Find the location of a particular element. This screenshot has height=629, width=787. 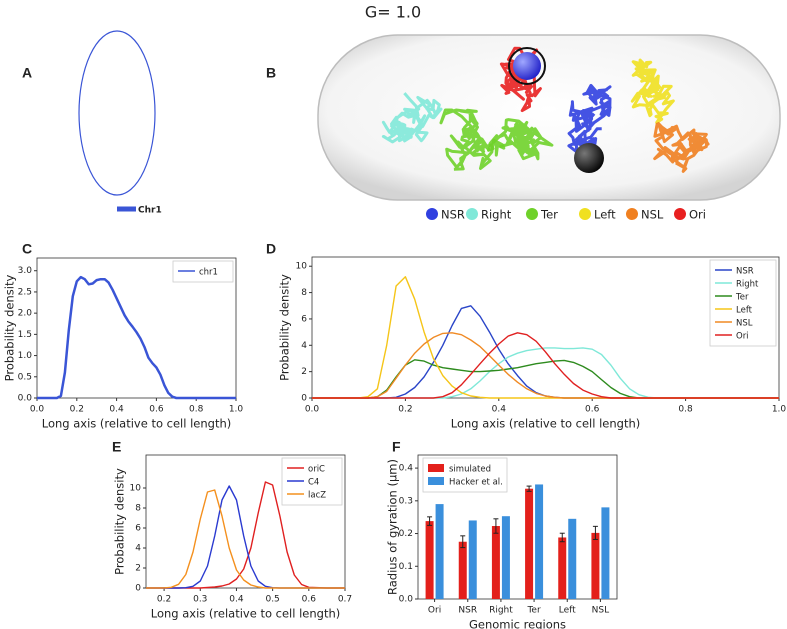

legend-label: lacZ is located at coordinates (317, 496).